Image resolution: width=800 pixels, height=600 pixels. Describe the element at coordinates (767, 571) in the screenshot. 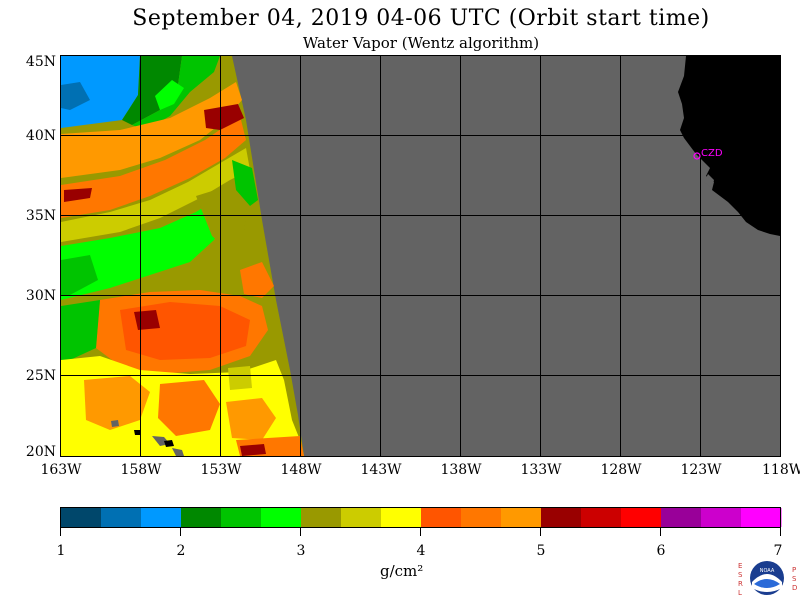

I see `noaa-emblem-text: NOAA` at that location.